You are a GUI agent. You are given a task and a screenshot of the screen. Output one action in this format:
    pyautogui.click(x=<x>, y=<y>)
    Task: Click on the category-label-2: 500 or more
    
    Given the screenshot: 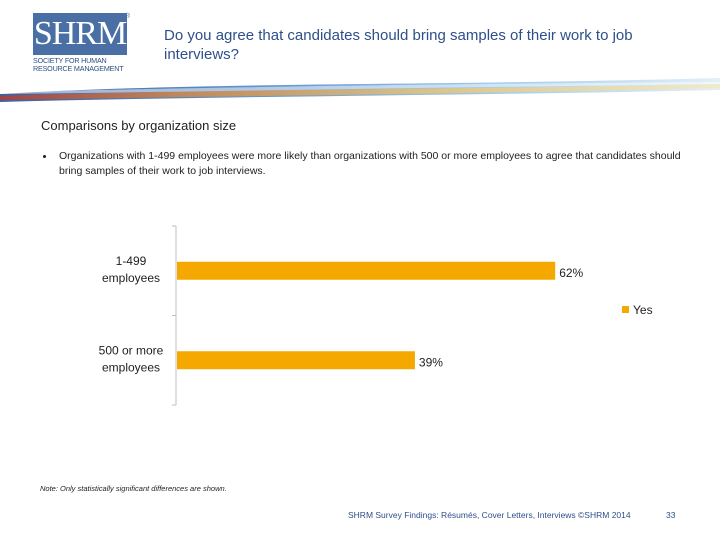 What is the action you would take?
    pyautogui.click(x=131, y=350)
    